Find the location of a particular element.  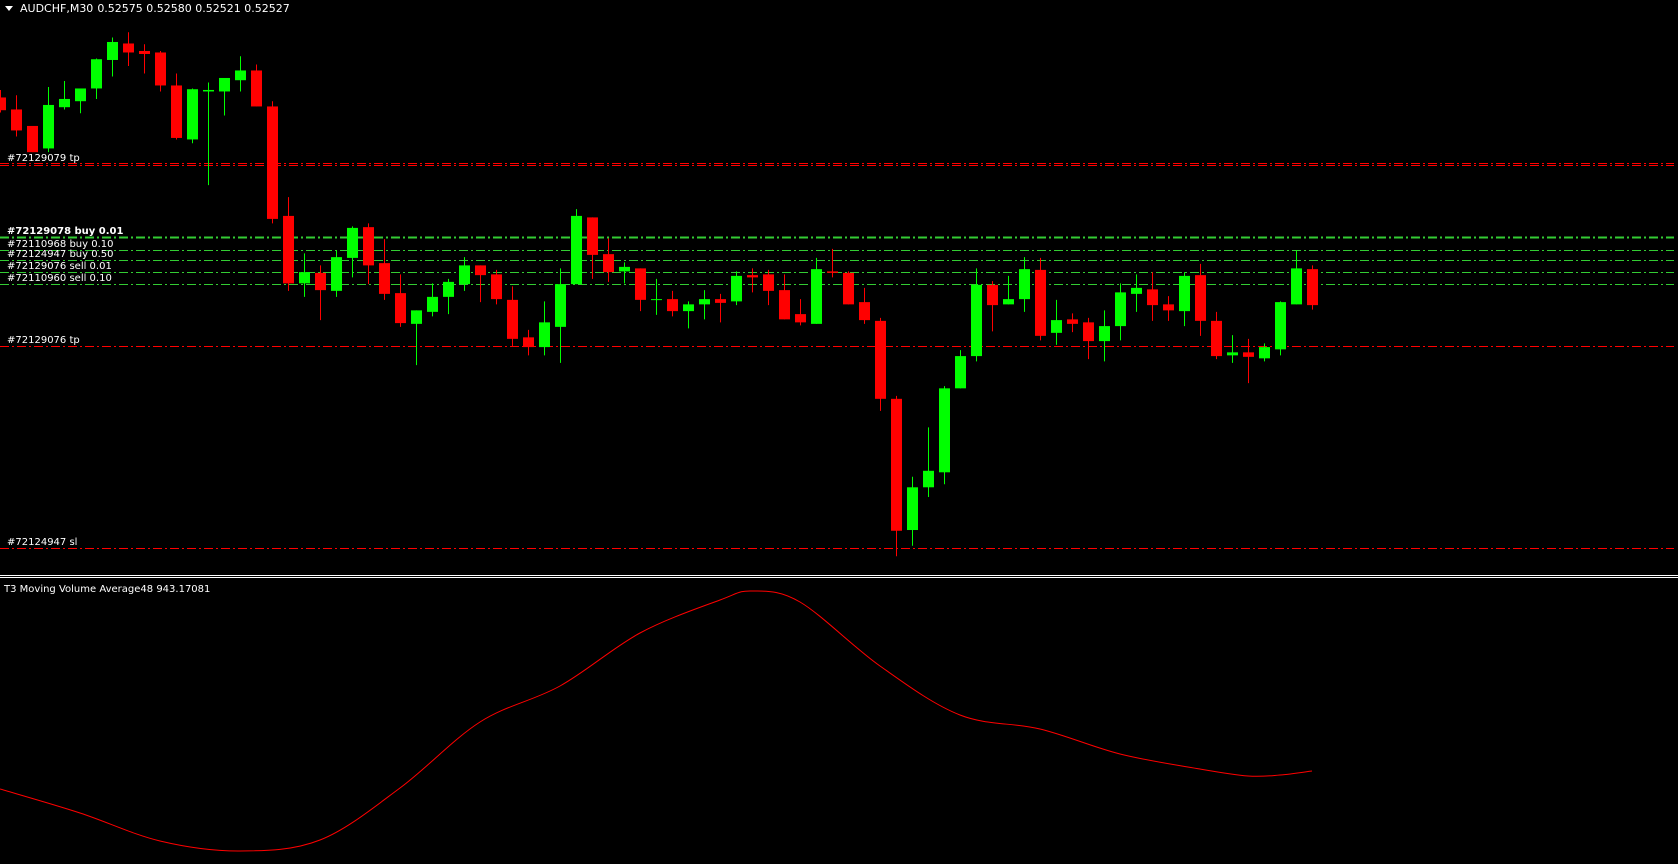

dropdown-triangle-icon is located at coordinates (9, 8).